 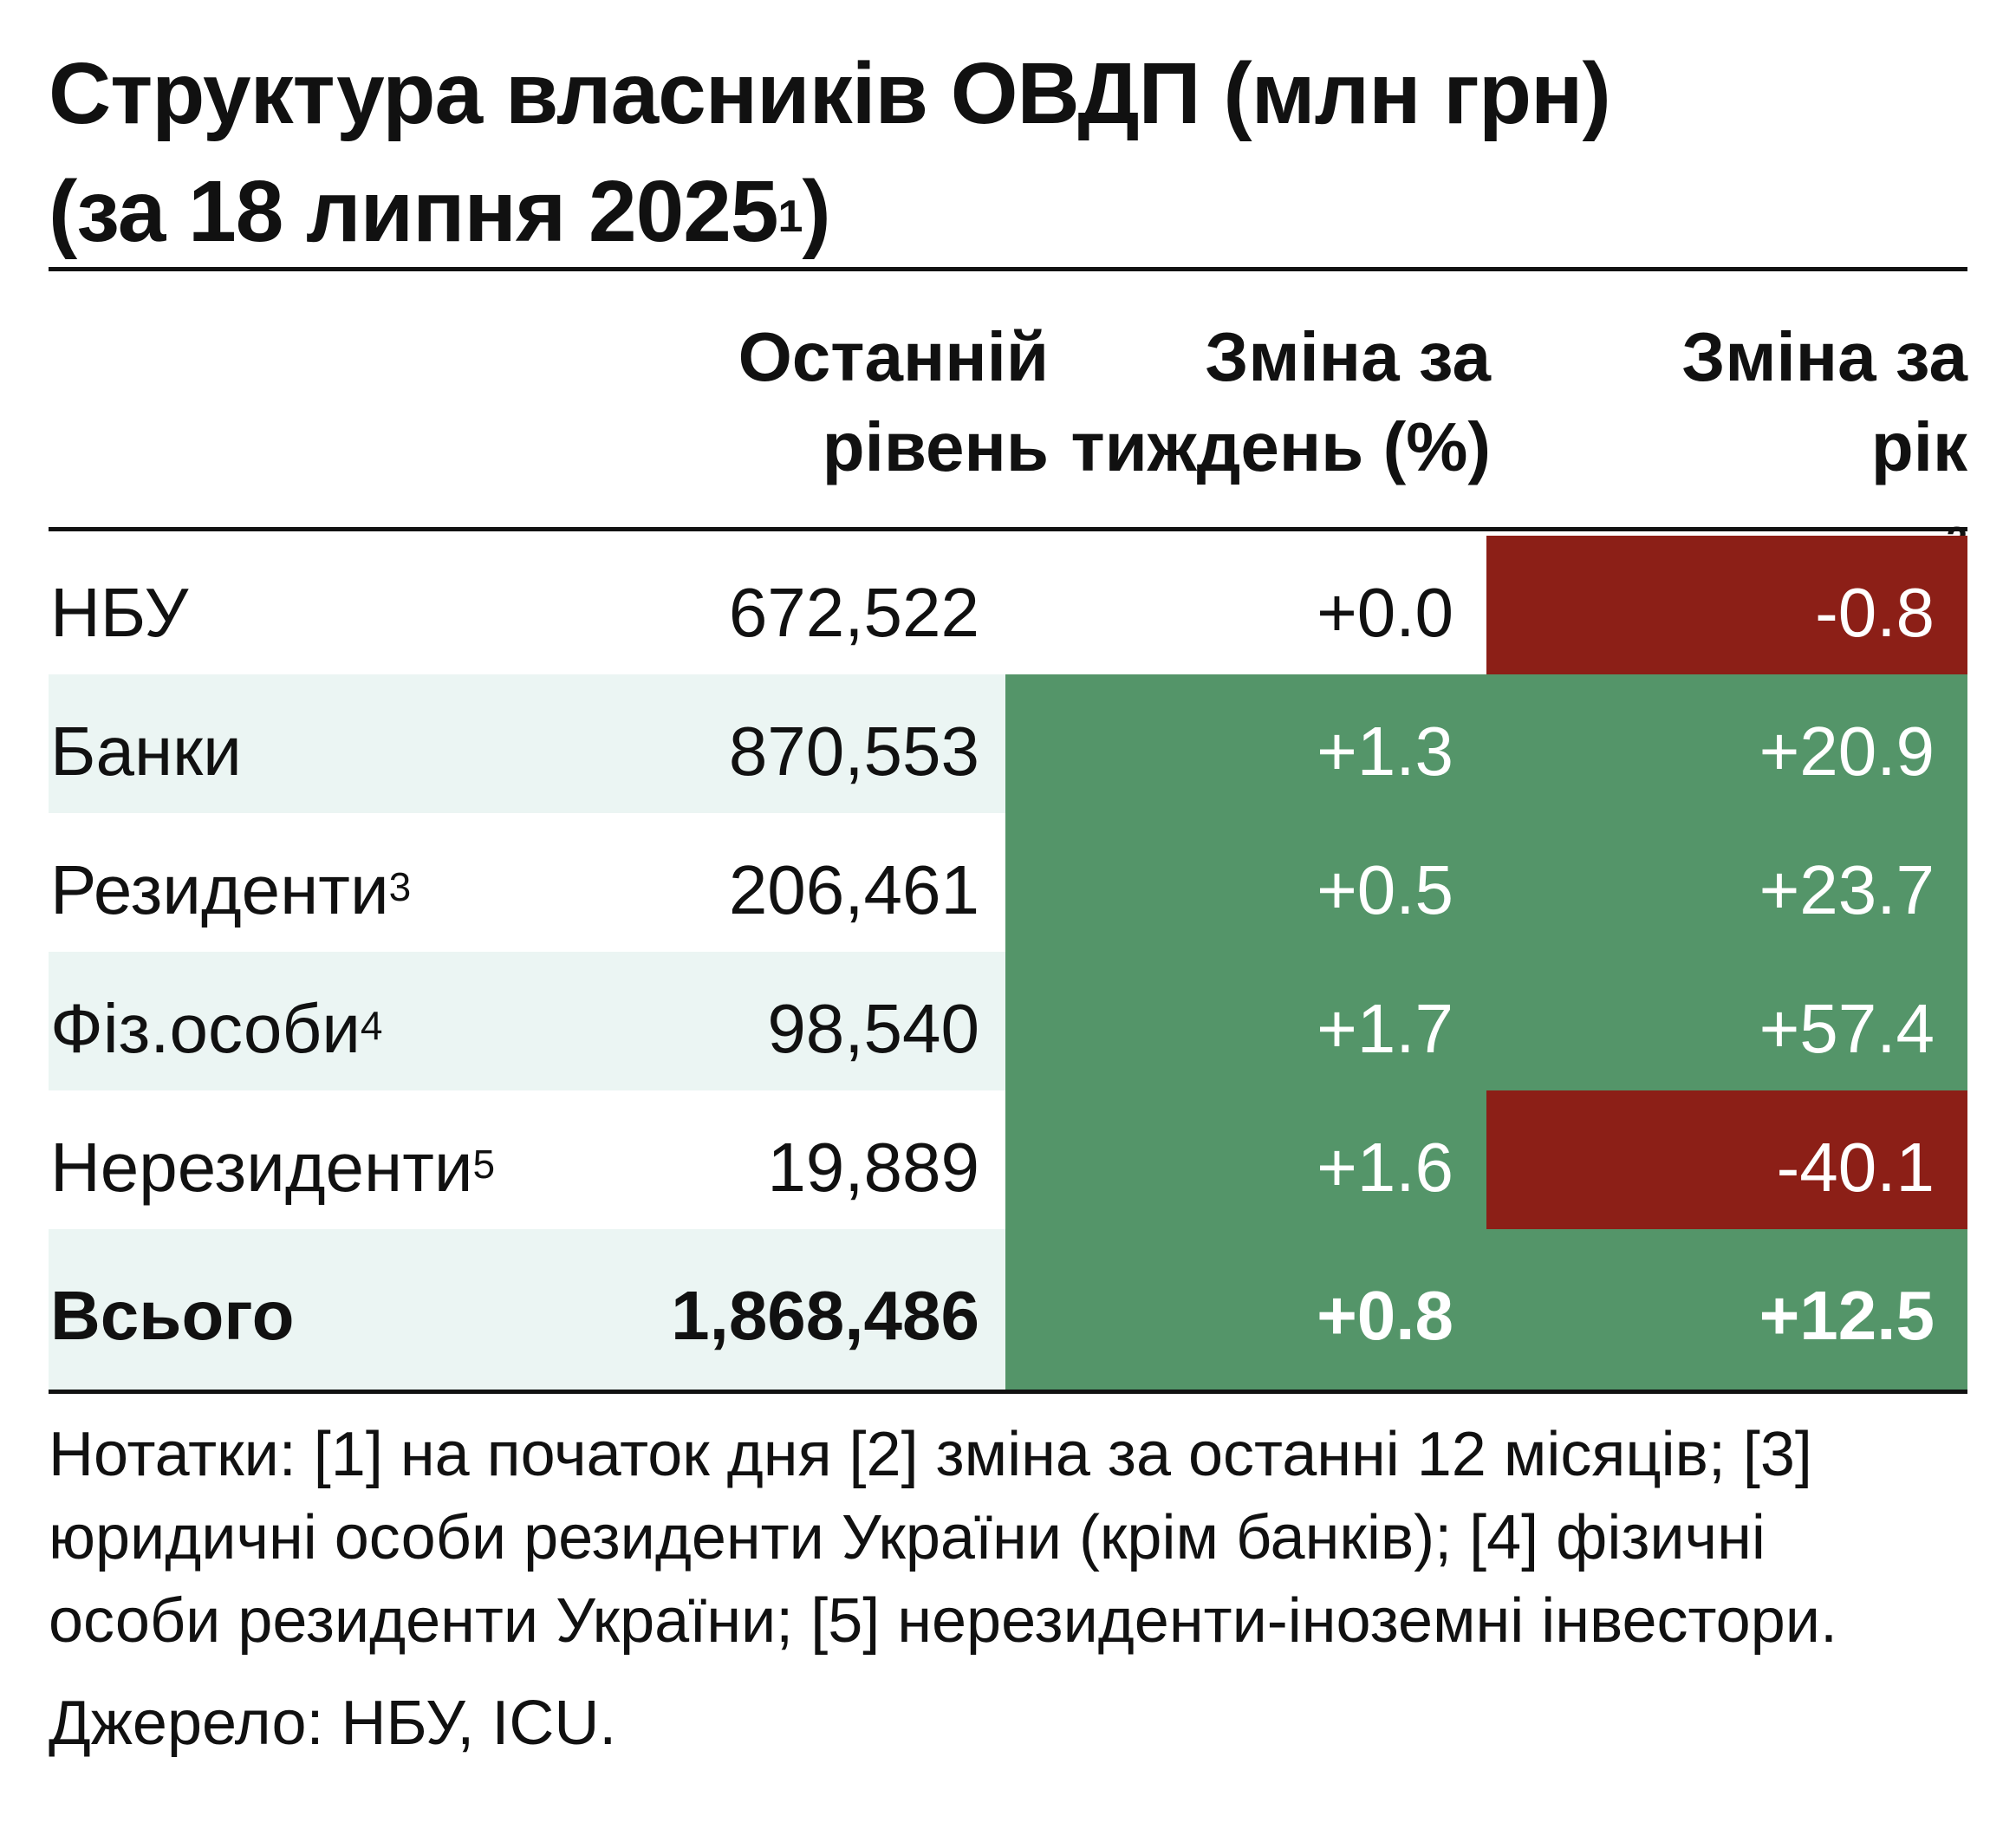 I want to click on top-rule, so click(x=1008, y=269).